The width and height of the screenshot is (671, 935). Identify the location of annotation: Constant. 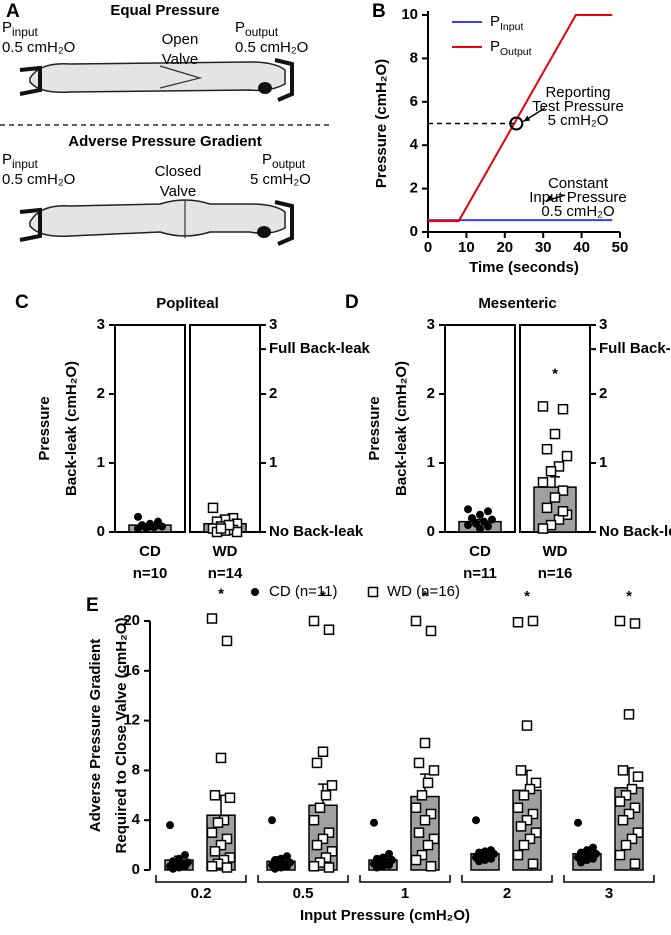
(578, 183).